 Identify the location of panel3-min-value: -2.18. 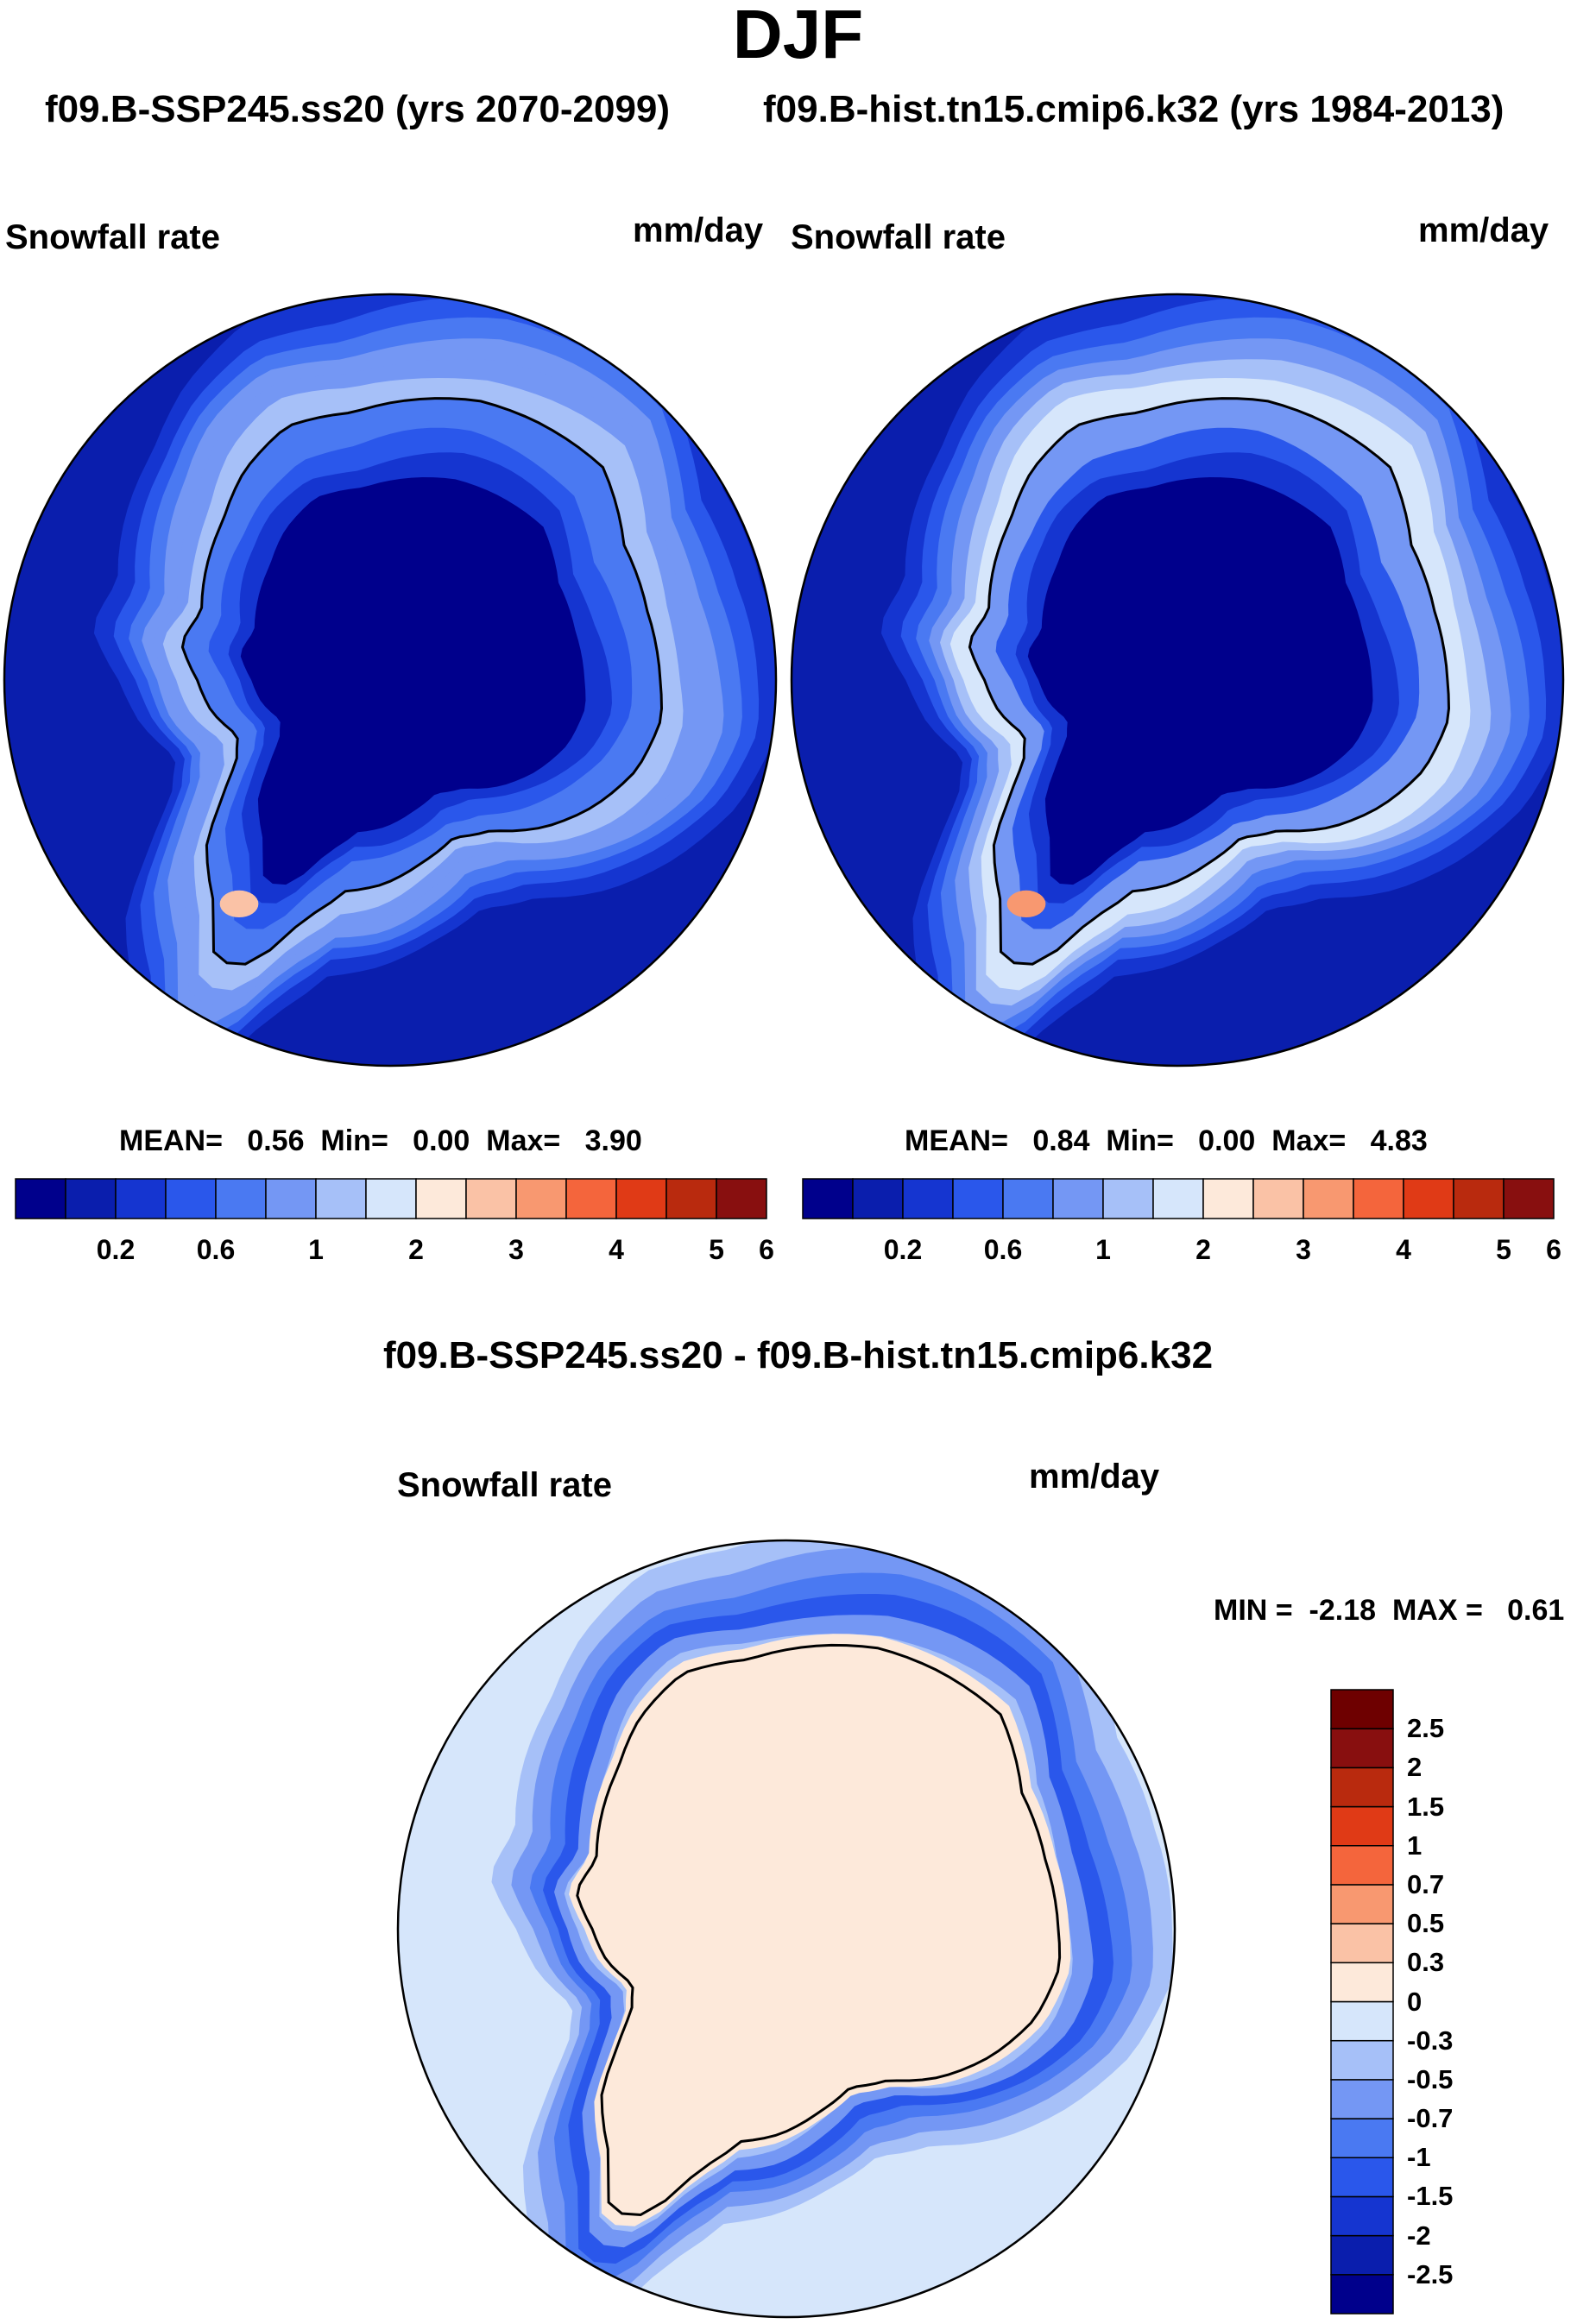
(1343, 1610).